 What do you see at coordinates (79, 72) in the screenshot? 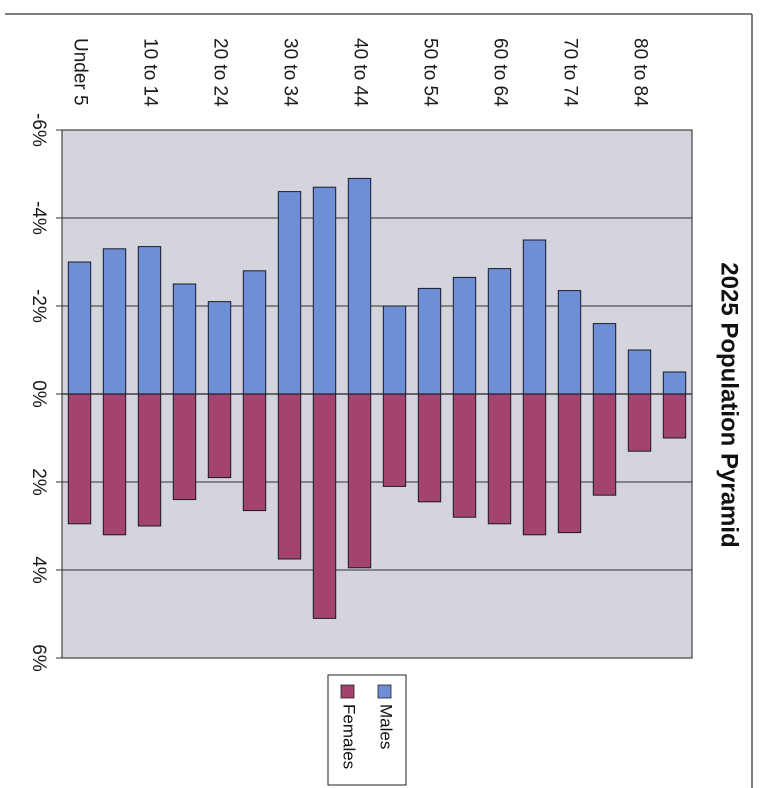
I see `category-label: Under 5` at bounding box center [79, 72].